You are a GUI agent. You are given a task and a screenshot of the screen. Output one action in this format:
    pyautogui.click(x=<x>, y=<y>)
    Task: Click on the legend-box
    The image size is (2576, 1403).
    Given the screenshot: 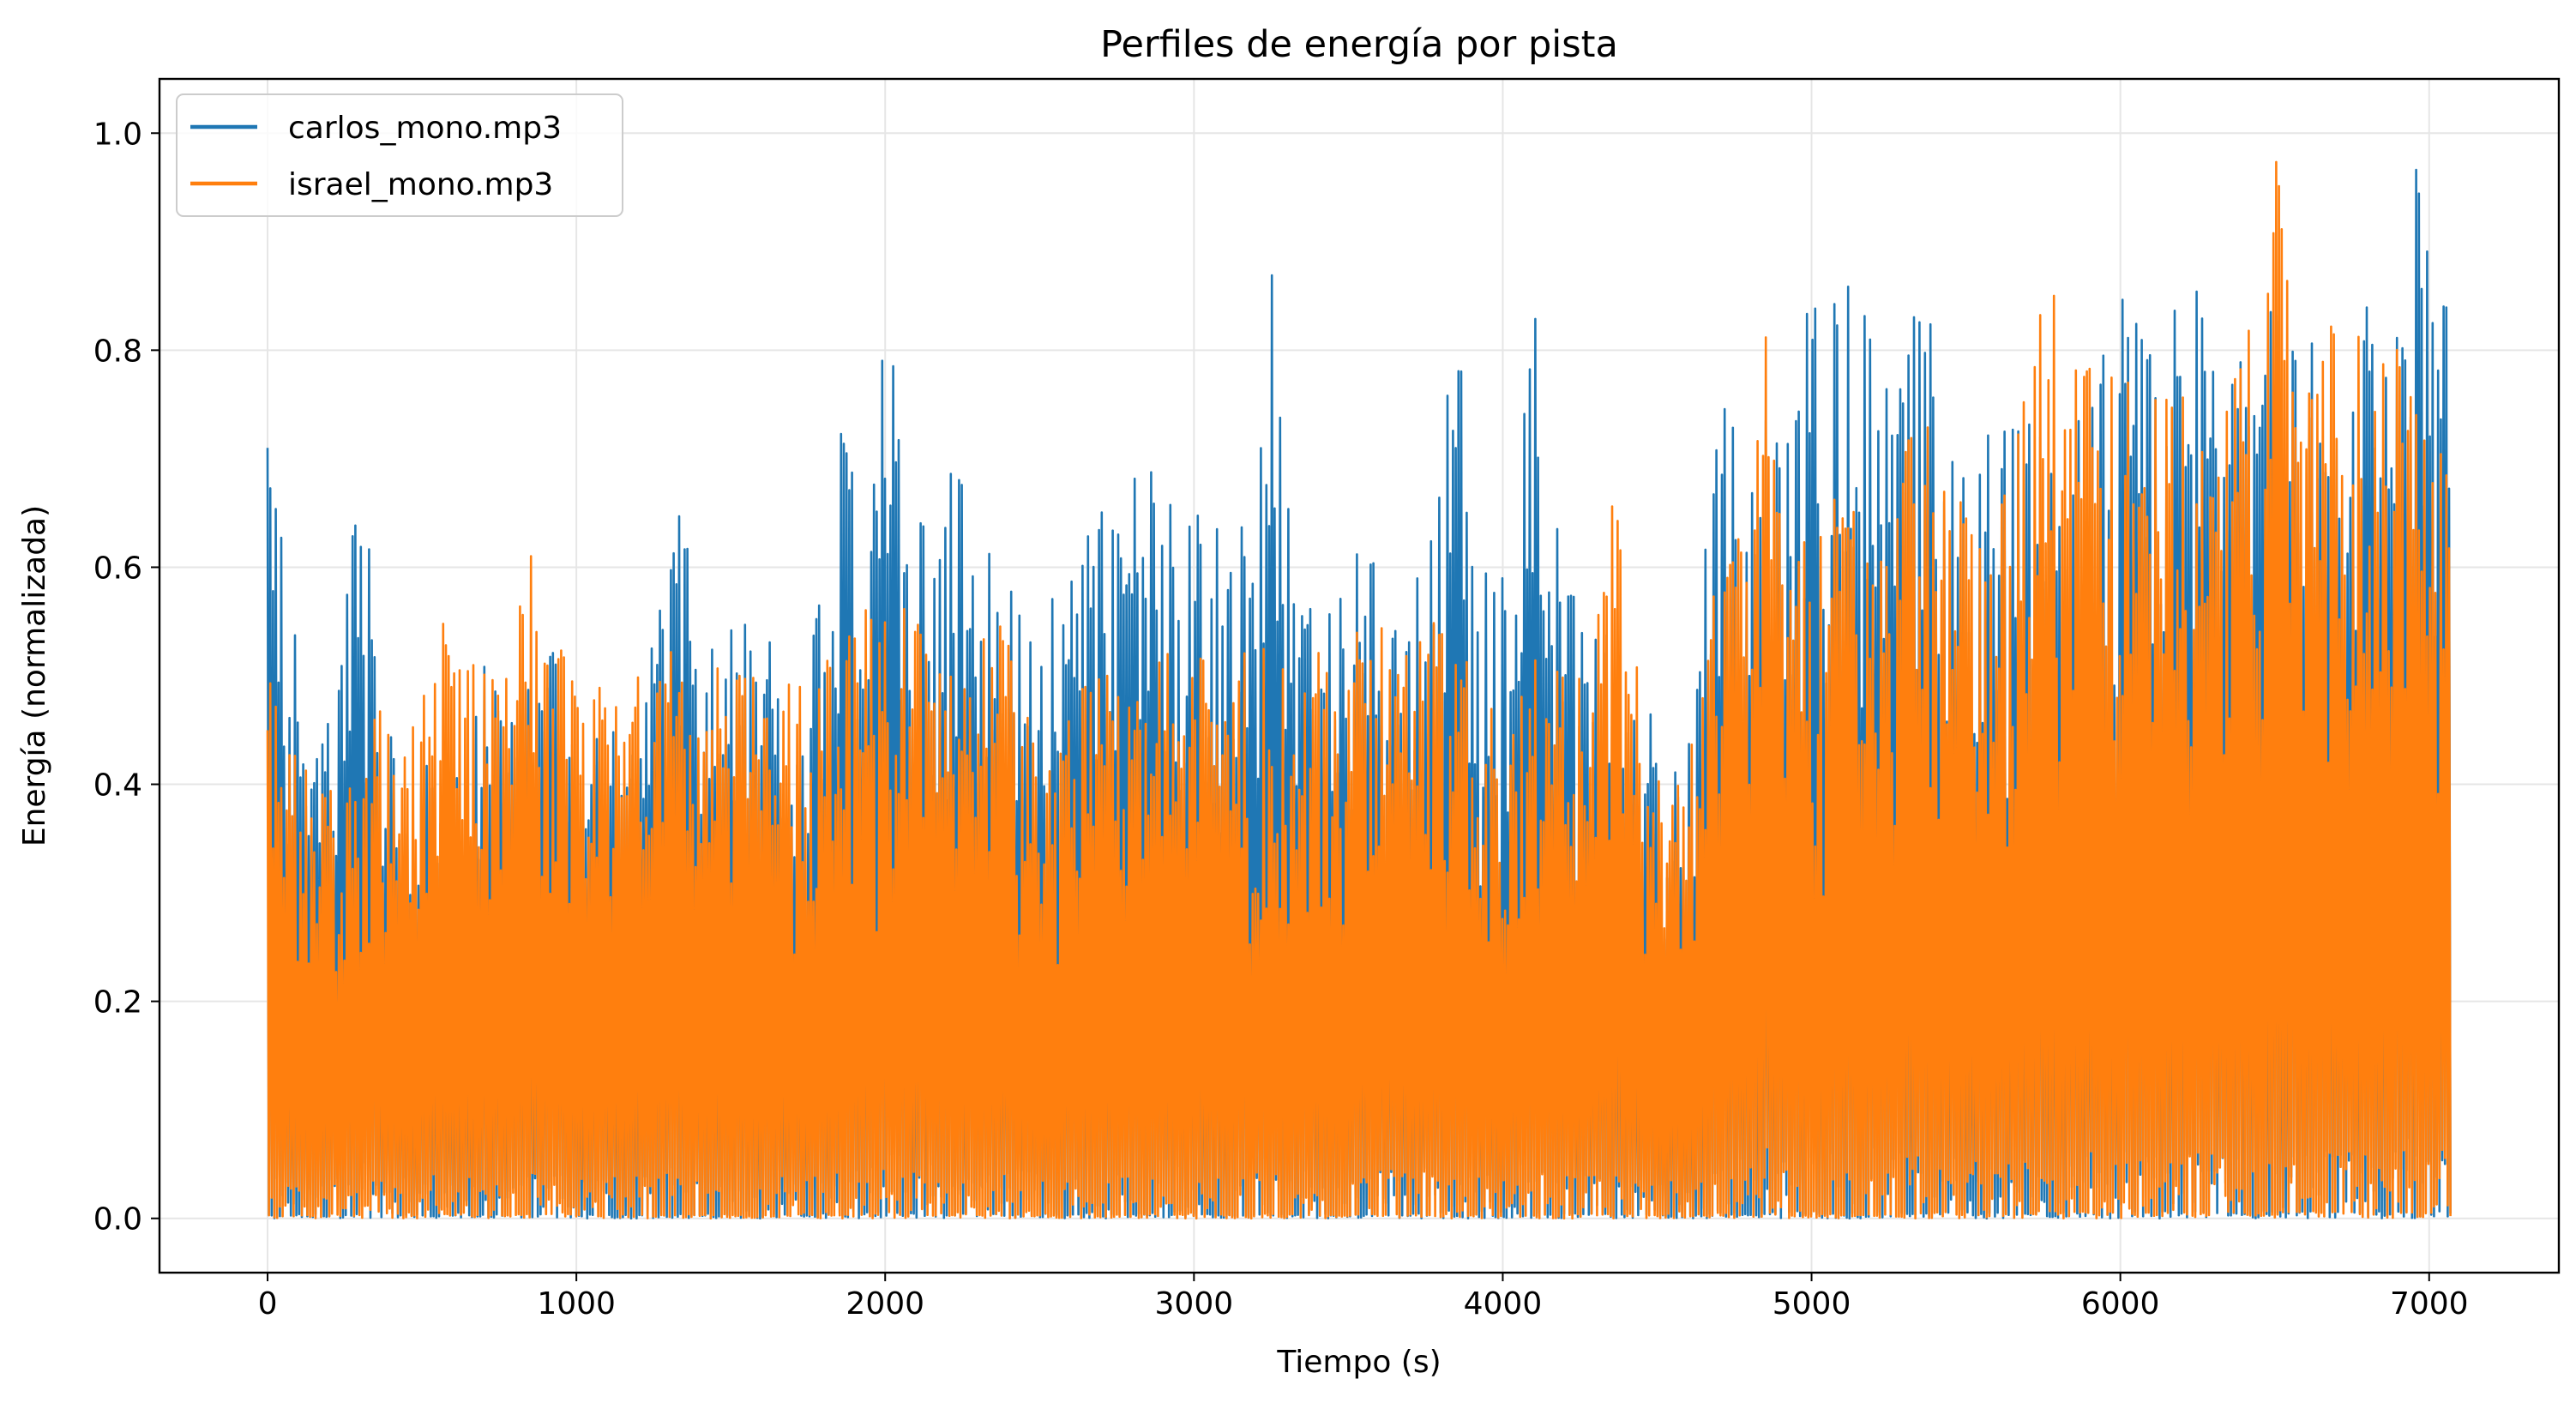 What is the action you would take?
    pyautogui.click(x=399, y=155)
    